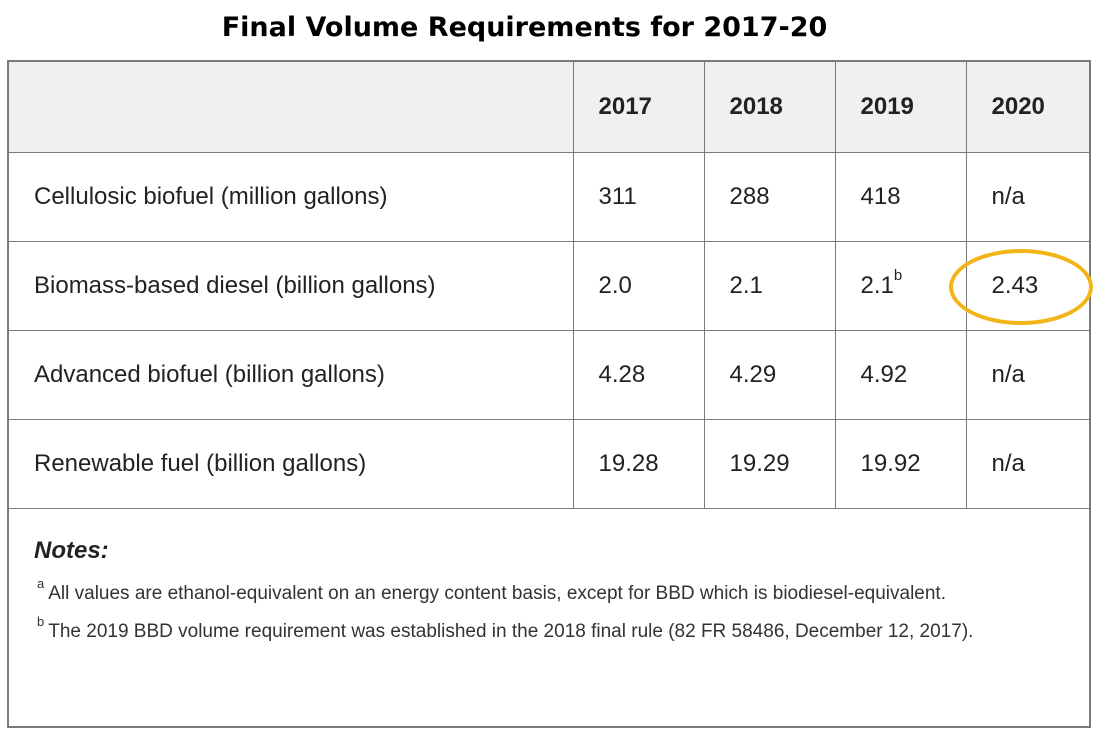 The width and height of the screenshot is (1099, 734). I want to click on header-cell-2019: 2019, so click(900, 107).